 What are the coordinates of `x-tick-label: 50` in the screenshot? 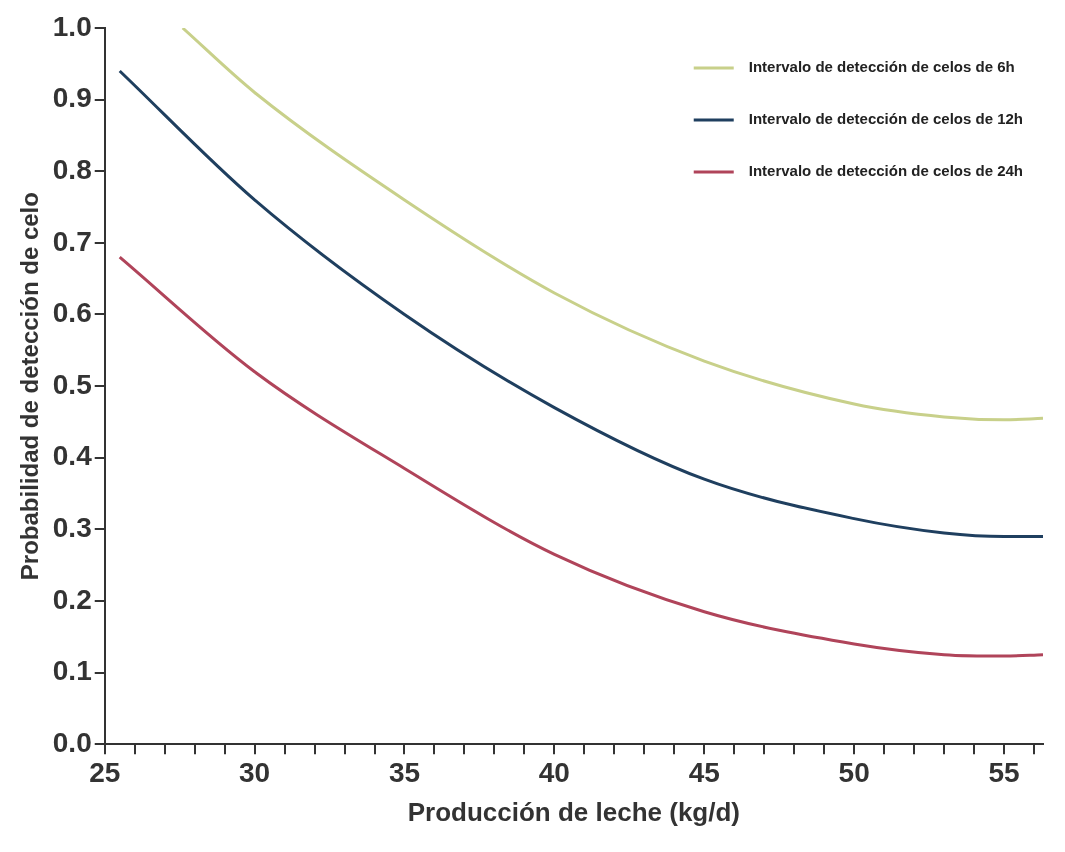 It's located at (854, 772).